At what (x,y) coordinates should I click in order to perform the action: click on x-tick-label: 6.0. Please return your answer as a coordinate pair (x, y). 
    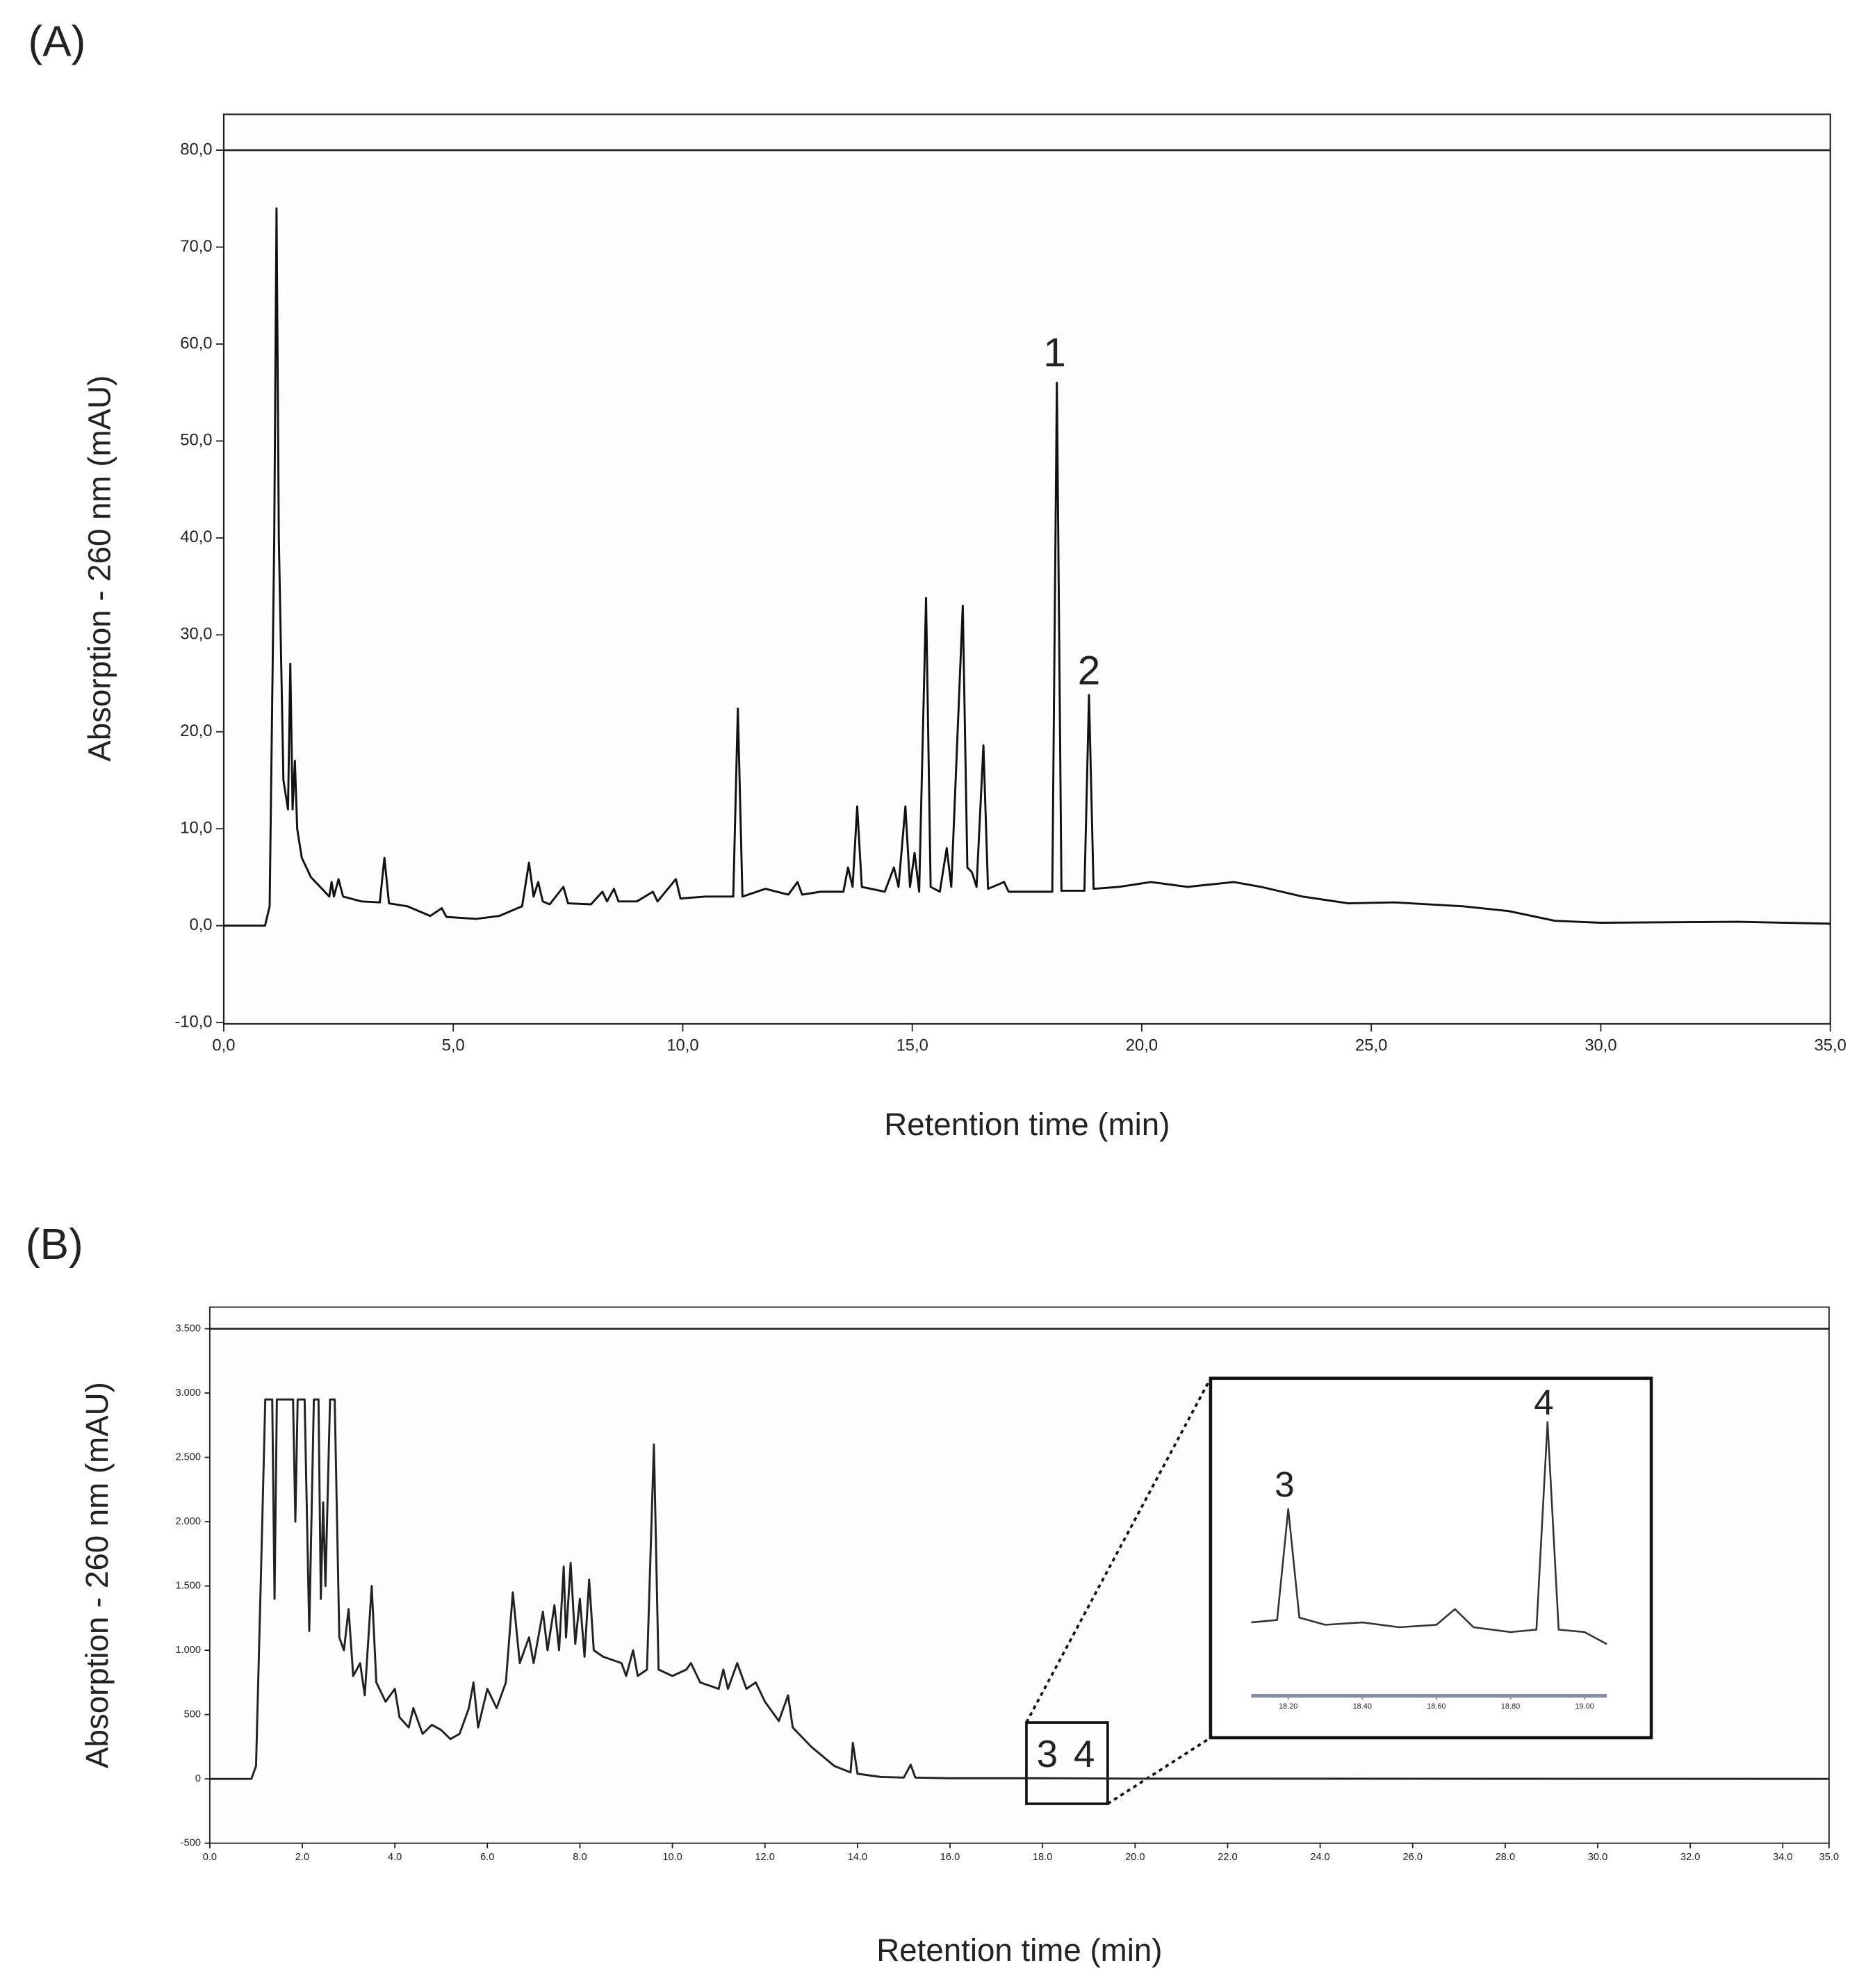
    Looking at the image, I should click on (487, 1857).